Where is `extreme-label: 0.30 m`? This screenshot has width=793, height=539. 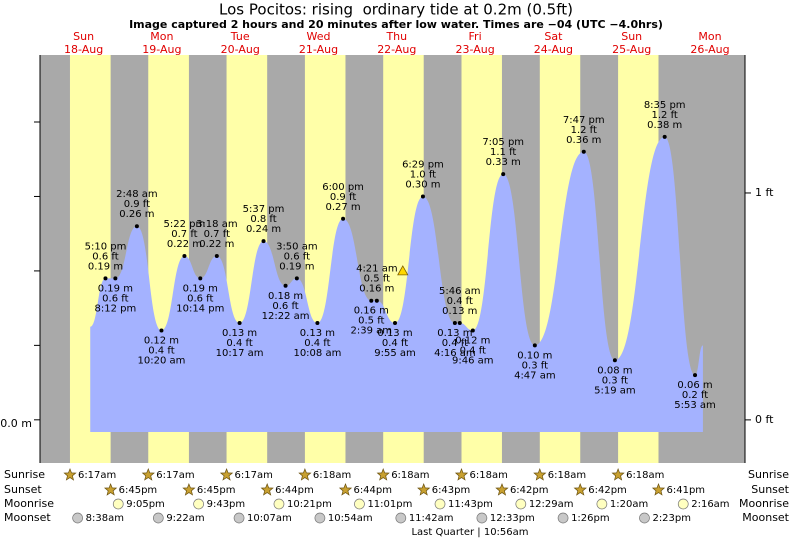 extreme-label: 0.30 m is located at coordinates (422, 184).